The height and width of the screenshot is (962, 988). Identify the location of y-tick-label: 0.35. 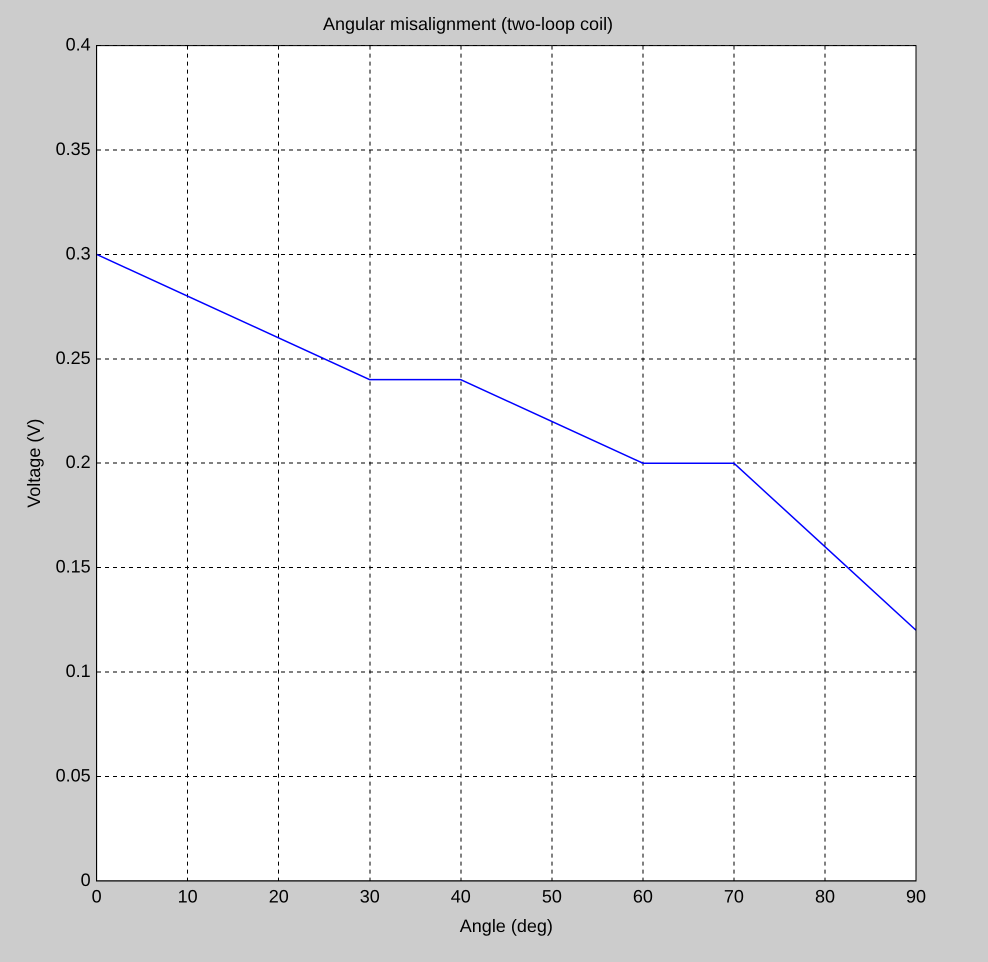
(73, 148).